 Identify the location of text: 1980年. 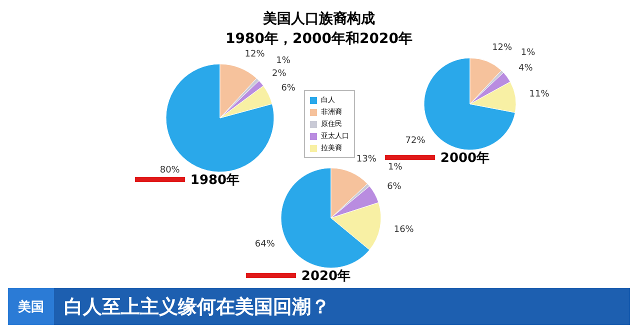
(215, 180).